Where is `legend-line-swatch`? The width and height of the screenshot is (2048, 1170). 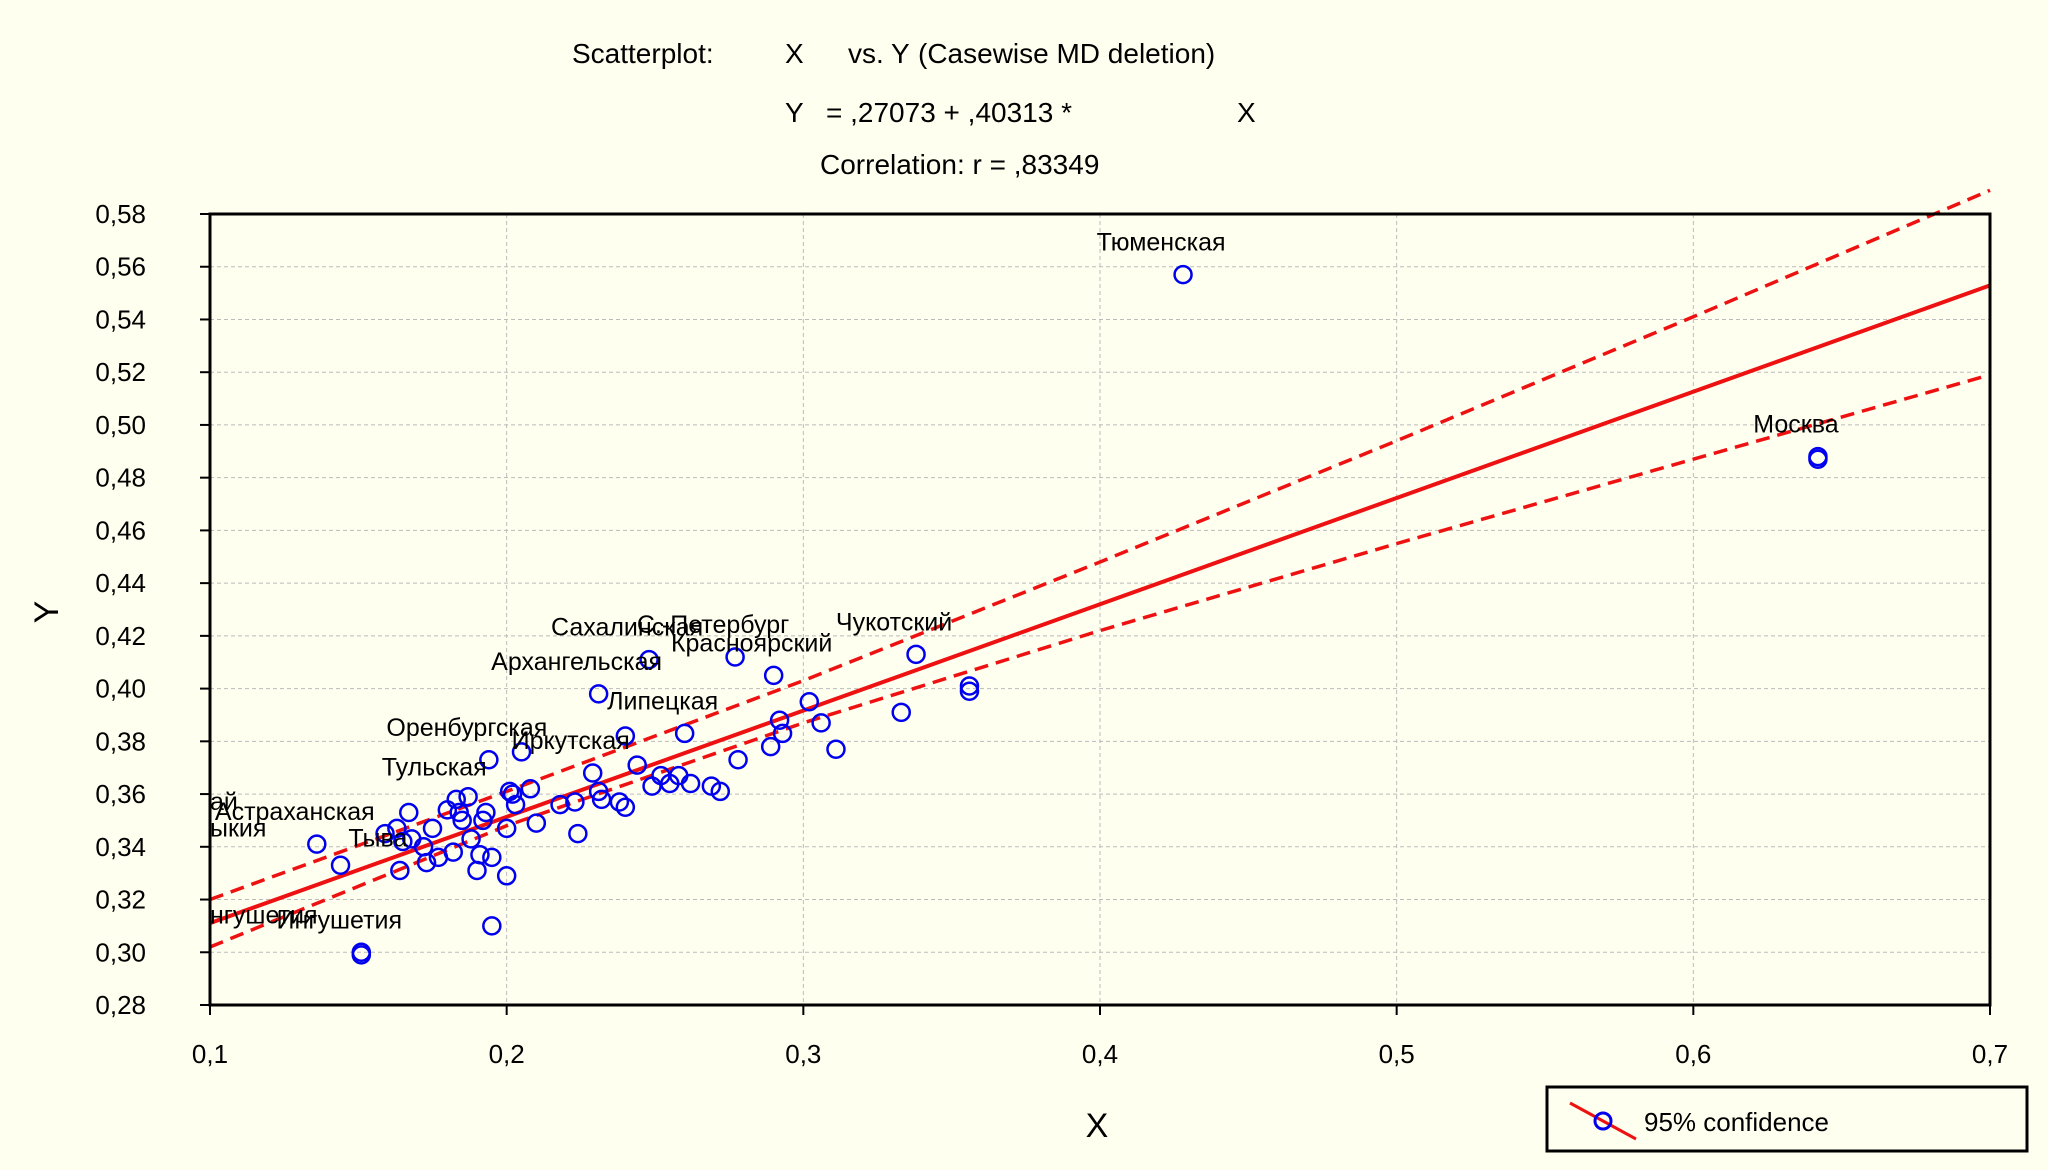 legend-line-swatch is located at coordinates (1603, 1121).